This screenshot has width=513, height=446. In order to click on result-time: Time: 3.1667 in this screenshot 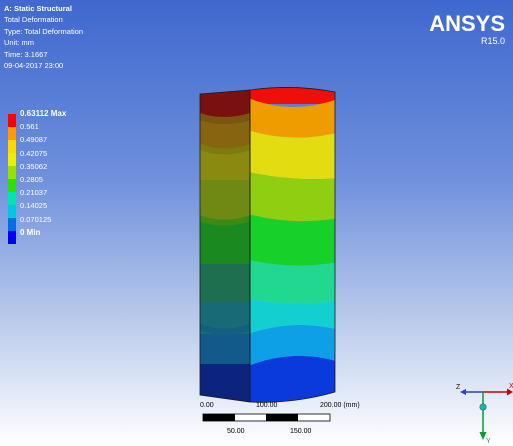, I will do `click(26, 54)`.